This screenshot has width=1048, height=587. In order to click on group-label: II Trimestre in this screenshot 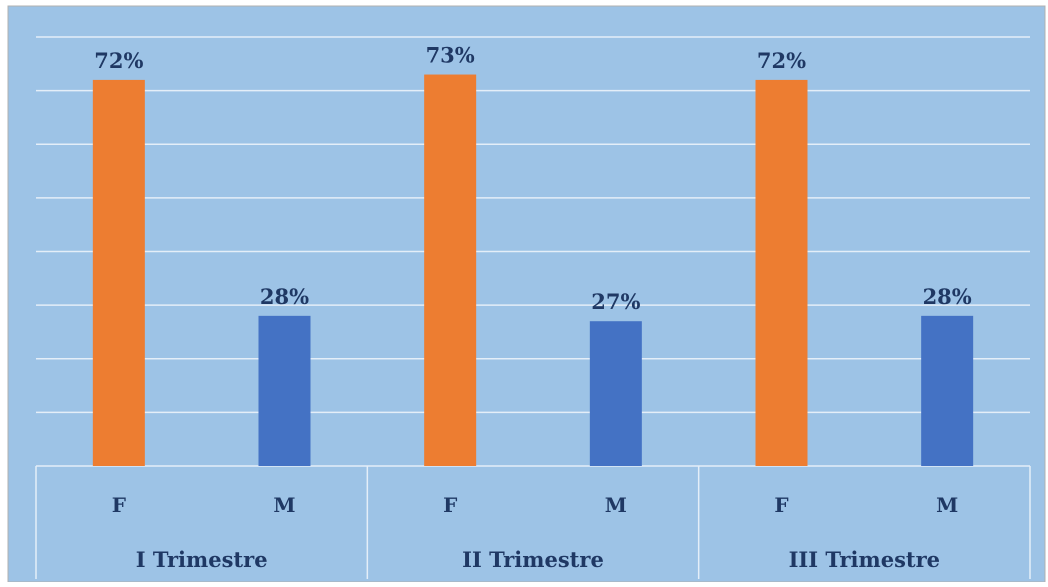, I will do `click(533, 559)`.